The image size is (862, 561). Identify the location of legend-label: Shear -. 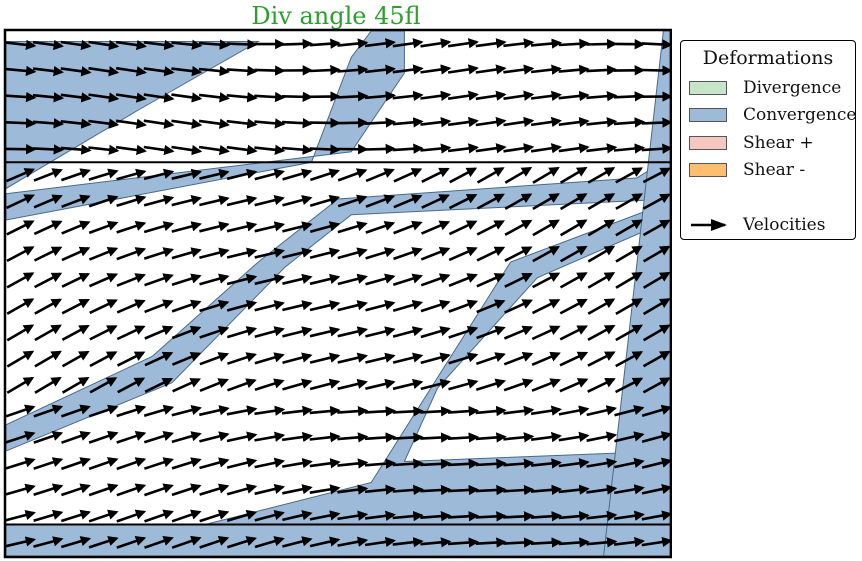
(774, 170).